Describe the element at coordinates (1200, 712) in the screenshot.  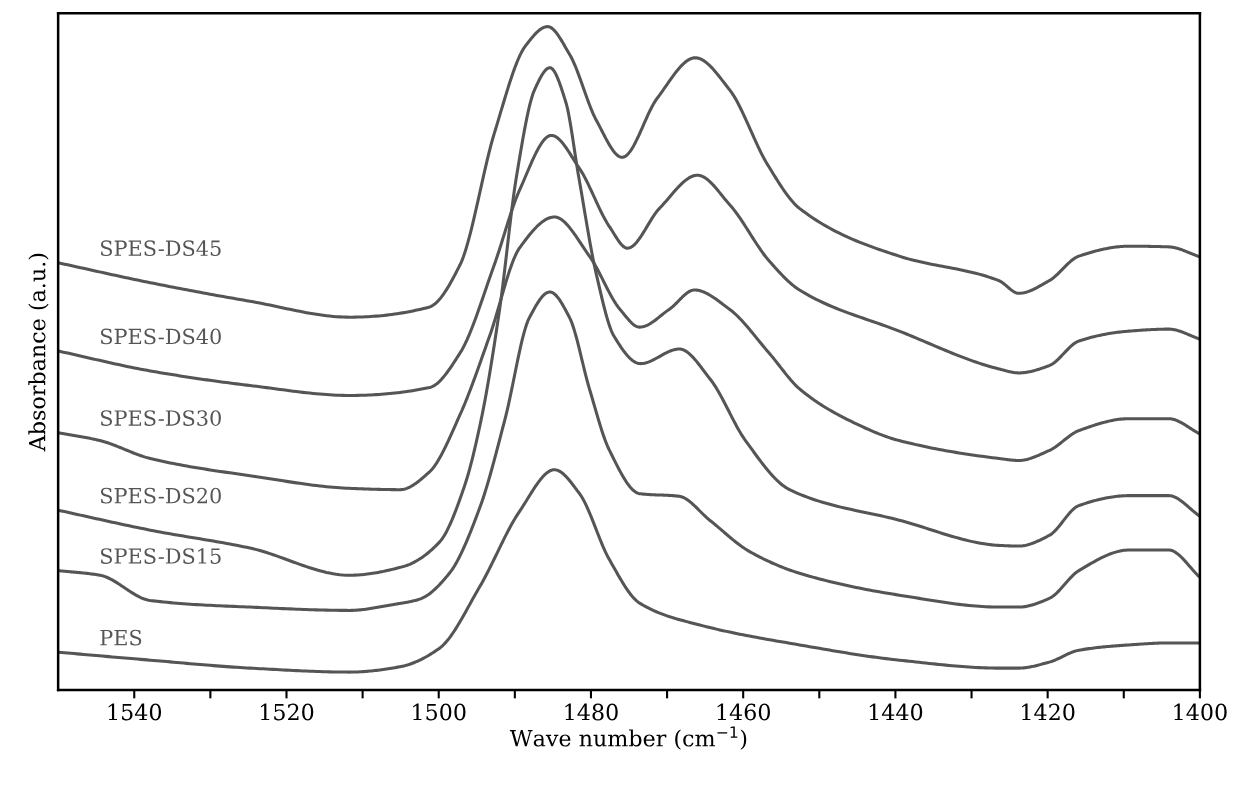
I see `x-tick-label: 1400` at that location.